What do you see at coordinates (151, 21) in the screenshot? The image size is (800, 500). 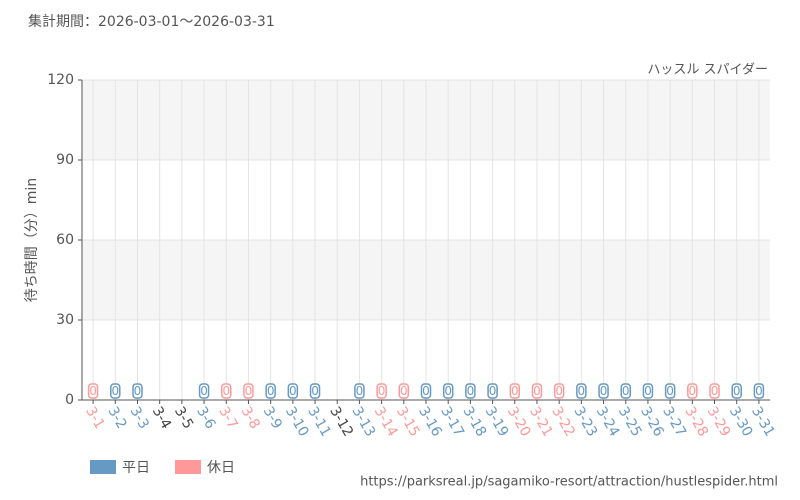 I see `chart-title: 集計期間：2026-03-01～2026-03-31` at bounding box center [151, 21].